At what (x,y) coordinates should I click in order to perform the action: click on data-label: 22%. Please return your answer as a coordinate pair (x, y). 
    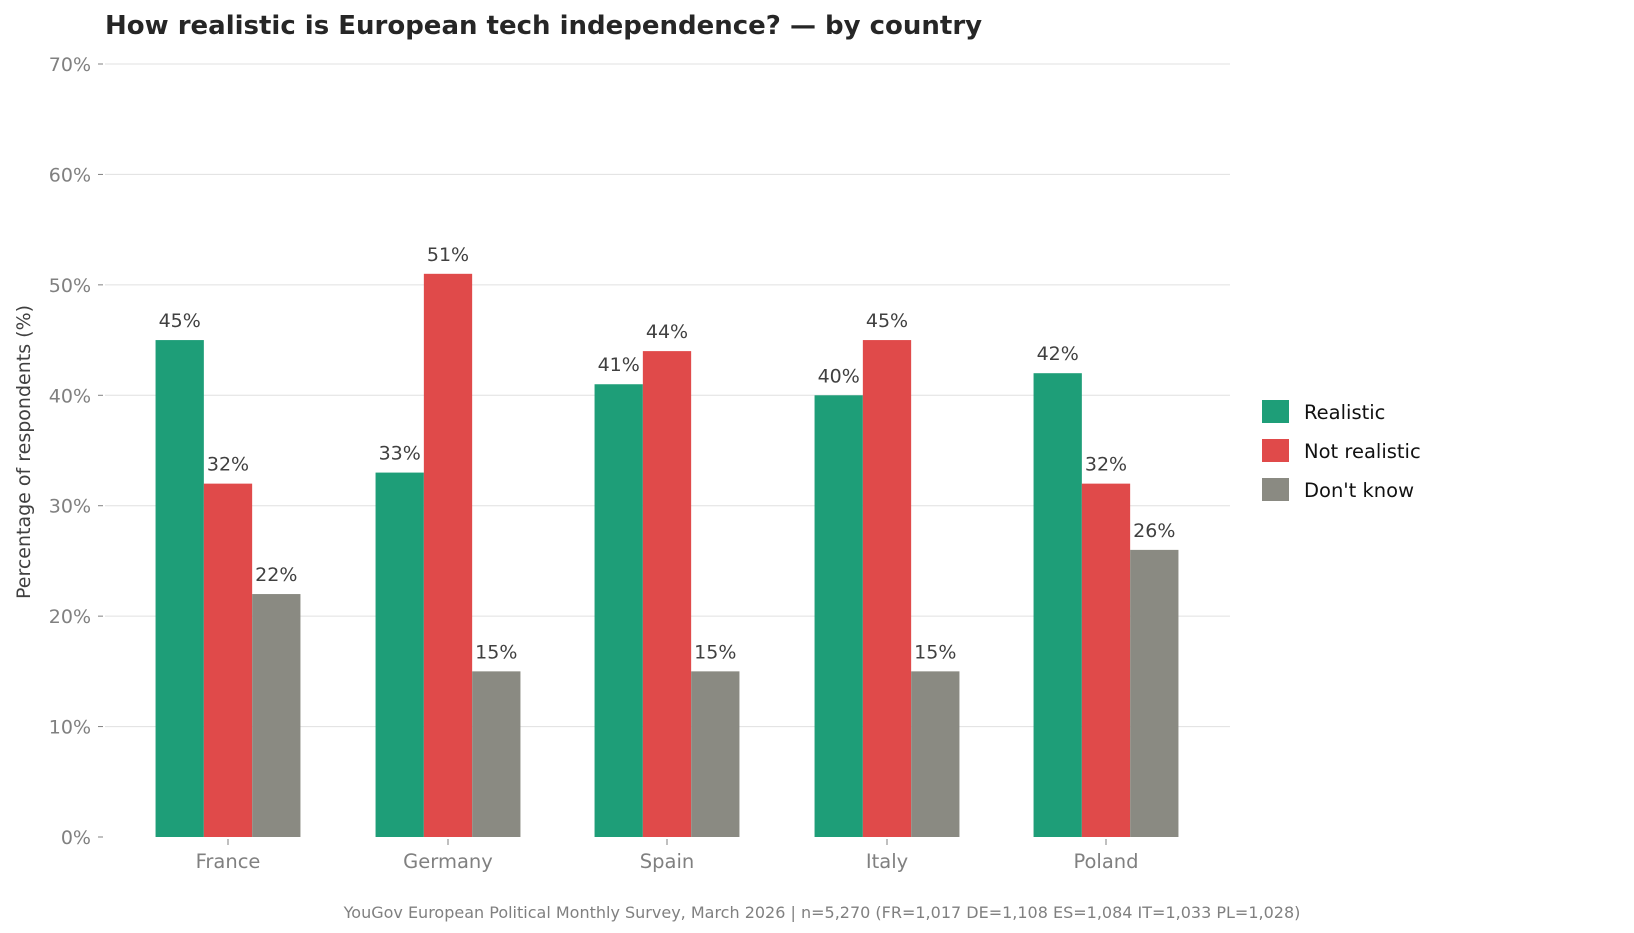
    Looking at the image, I should click on (276, 575).